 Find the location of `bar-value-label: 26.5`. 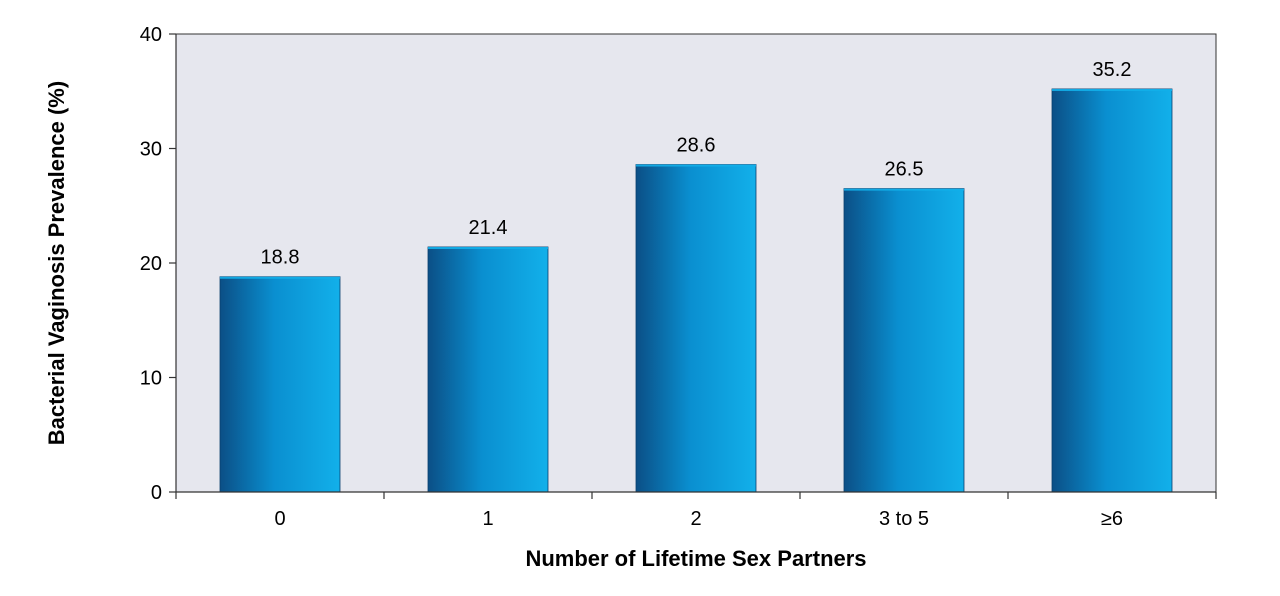

bar-value-label: 26.5 is located at coordinates (904, 170).